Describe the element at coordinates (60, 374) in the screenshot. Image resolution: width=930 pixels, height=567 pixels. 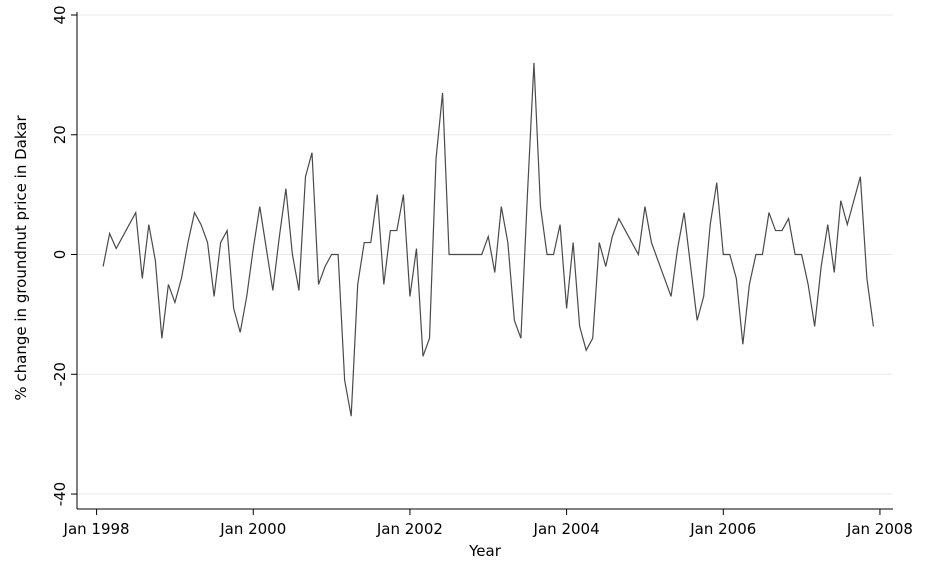
I see `y-tick-label: -20` at that location.